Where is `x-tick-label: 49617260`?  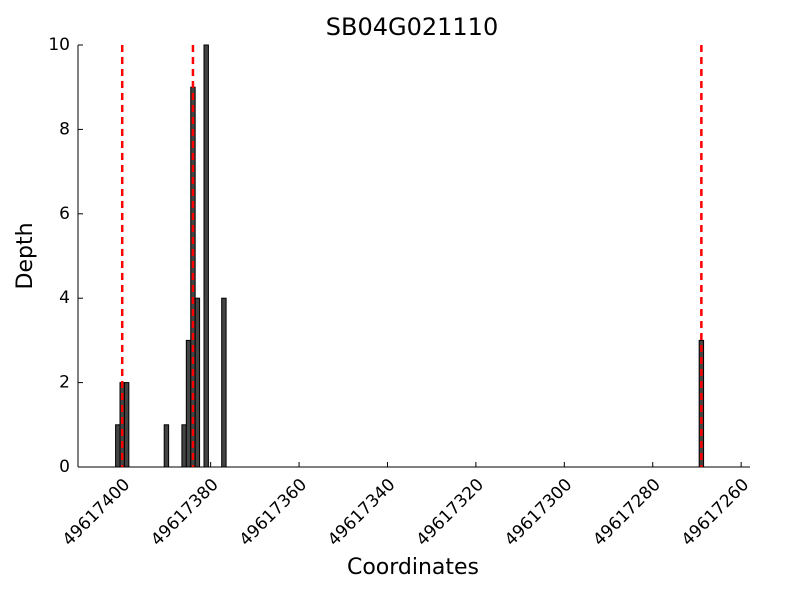
x-tick-label: 49617260 is located at coordinates (715, 512).